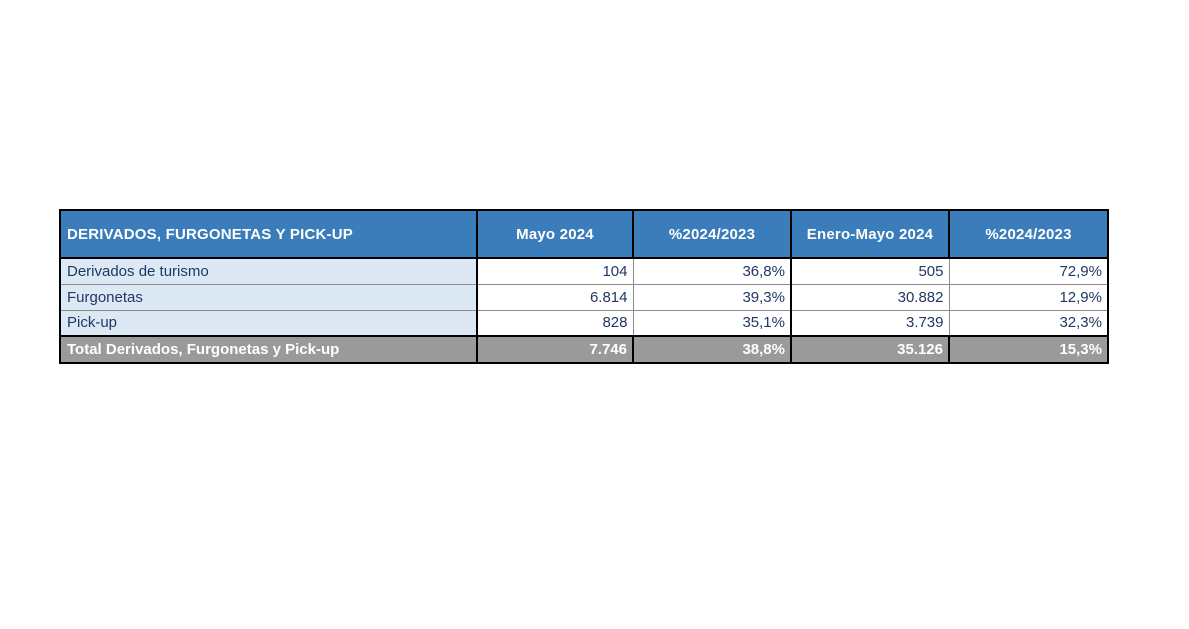 This screenshot has height=629, width=1189. I want to click on cell-pct-mes: 35,1%, so click(711, 323).